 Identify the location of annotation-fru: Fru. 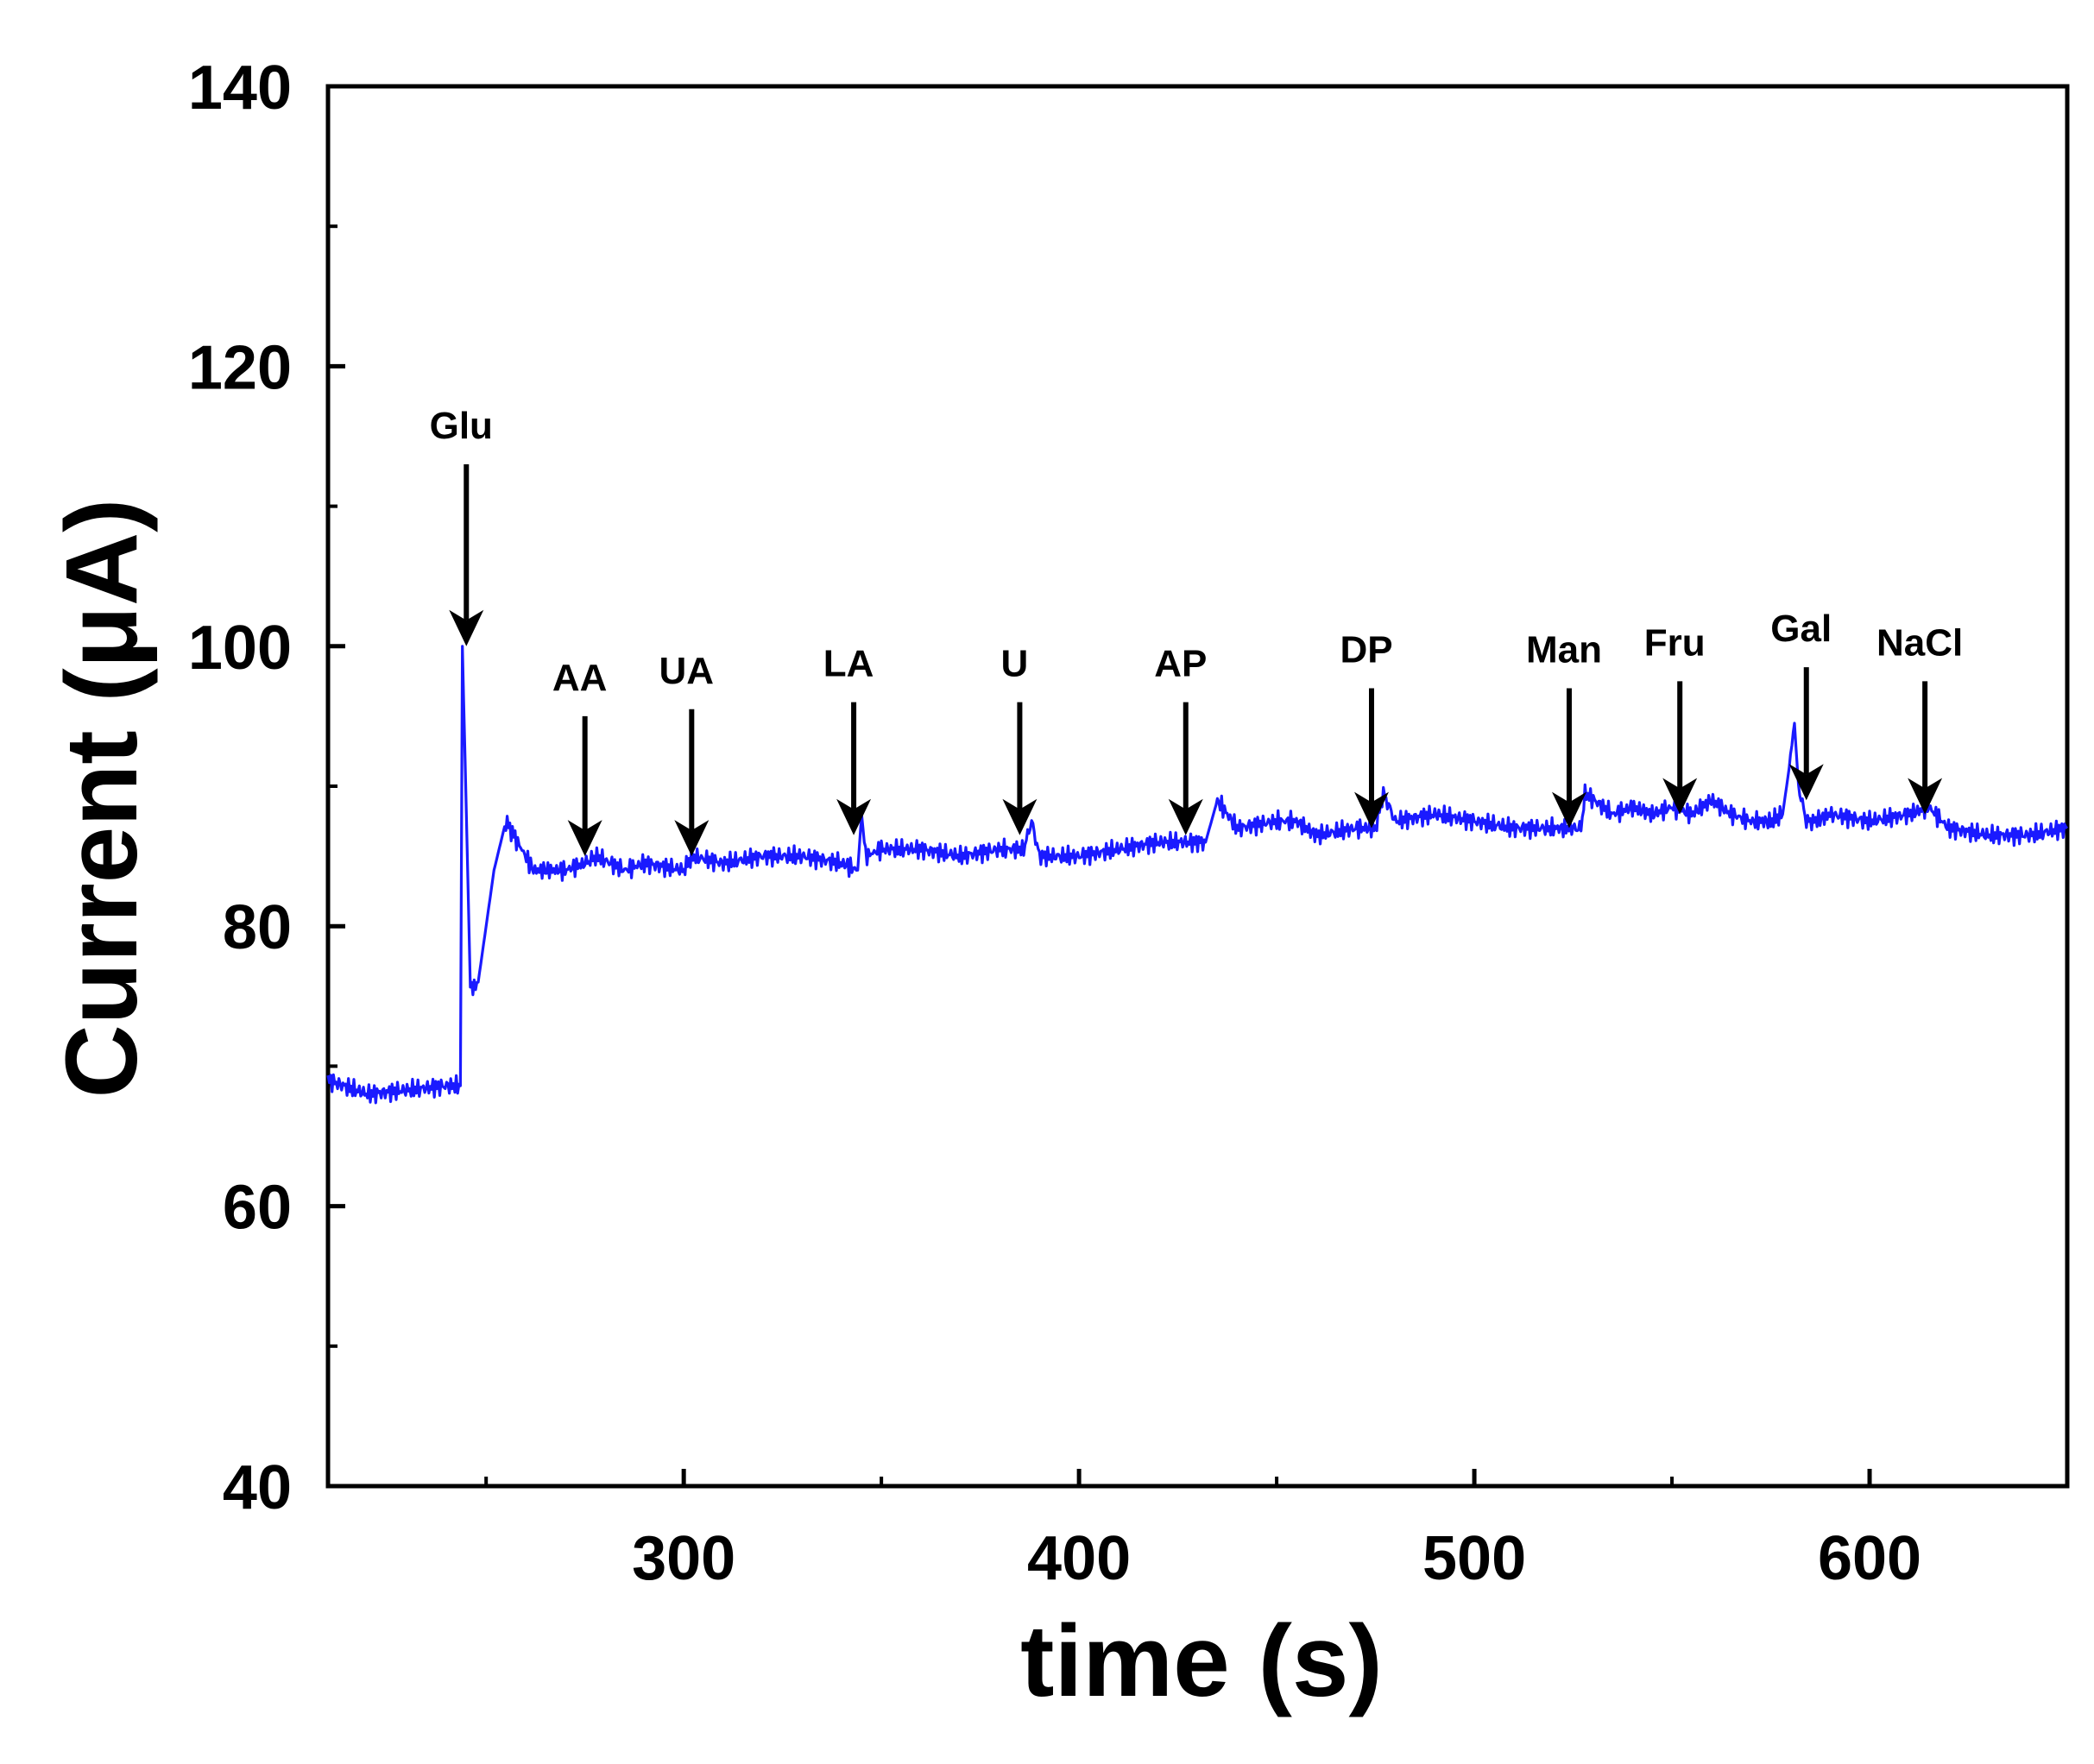
(1675, 718).